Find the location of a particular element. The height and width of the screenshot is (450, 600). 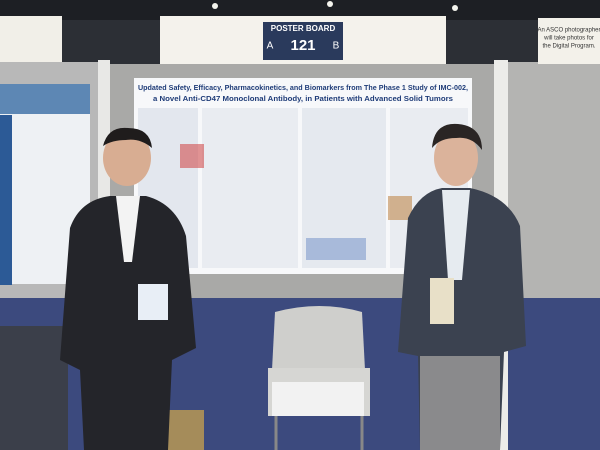

notice-sign-right is located at coordinates (569, 41).